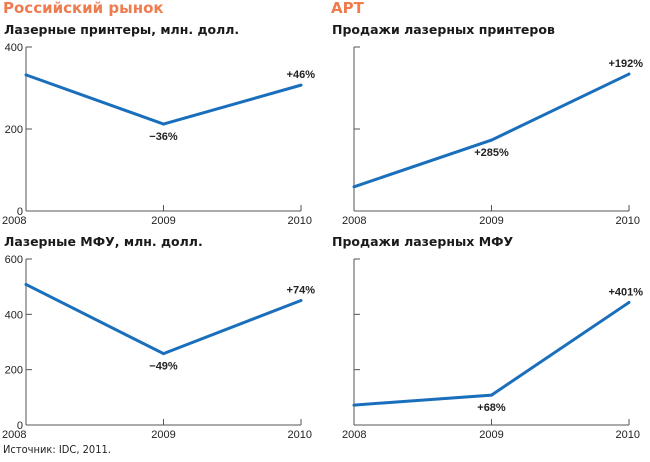 The height and width of the screenshot is (462, 650). I want to click on data-label: +192%, so click(625, 64).